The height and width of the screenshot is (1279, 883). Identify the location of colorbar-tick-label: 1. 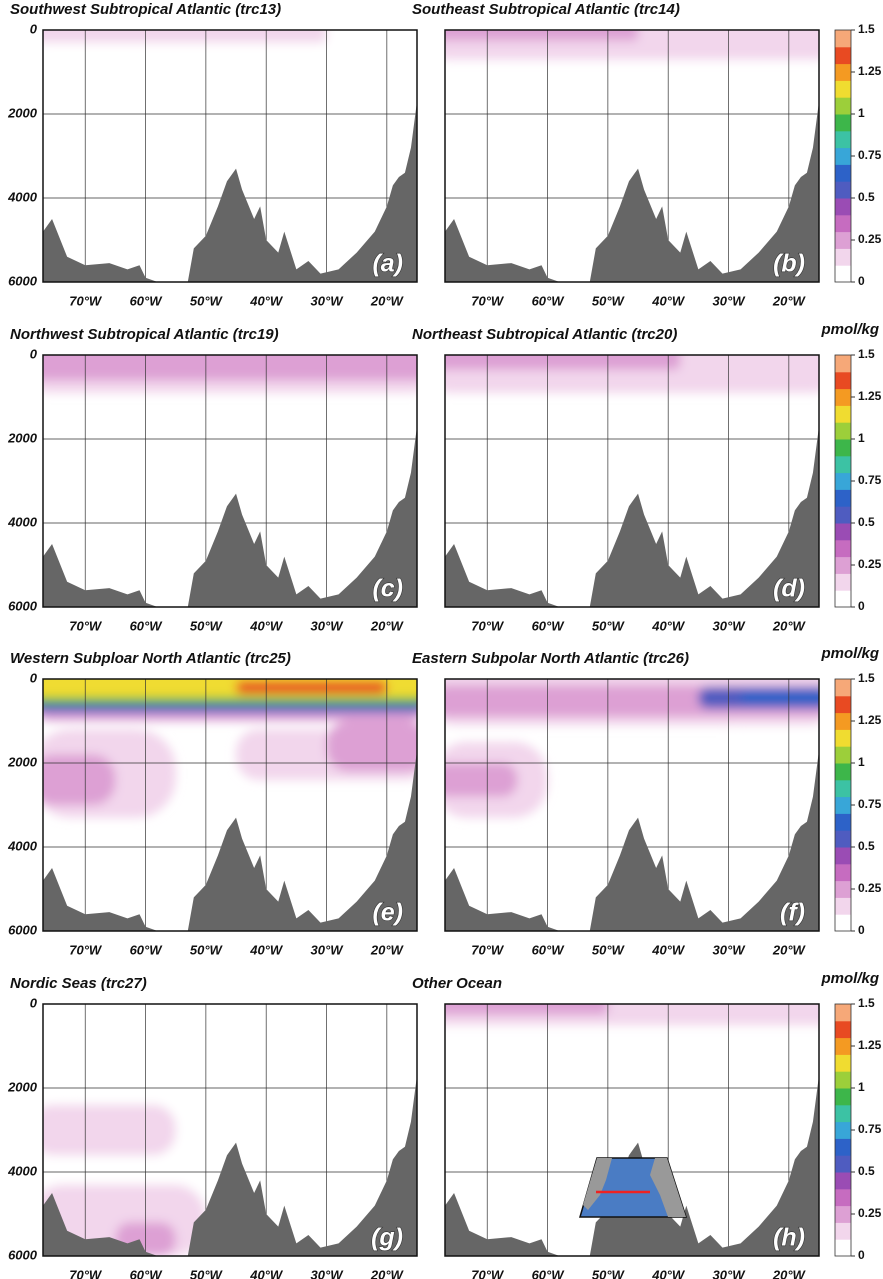
(861, 762).